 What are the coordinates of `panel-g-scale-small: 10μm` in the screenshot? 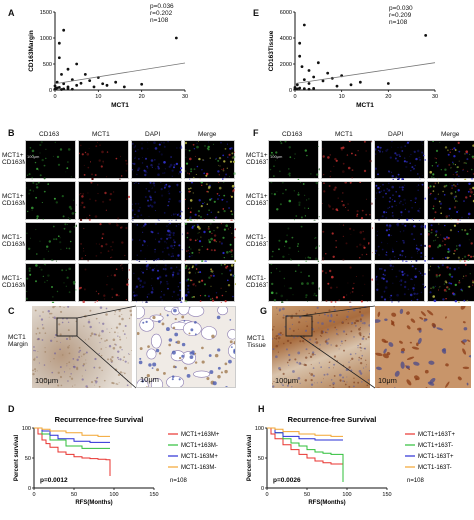 It's located at (387, 380).